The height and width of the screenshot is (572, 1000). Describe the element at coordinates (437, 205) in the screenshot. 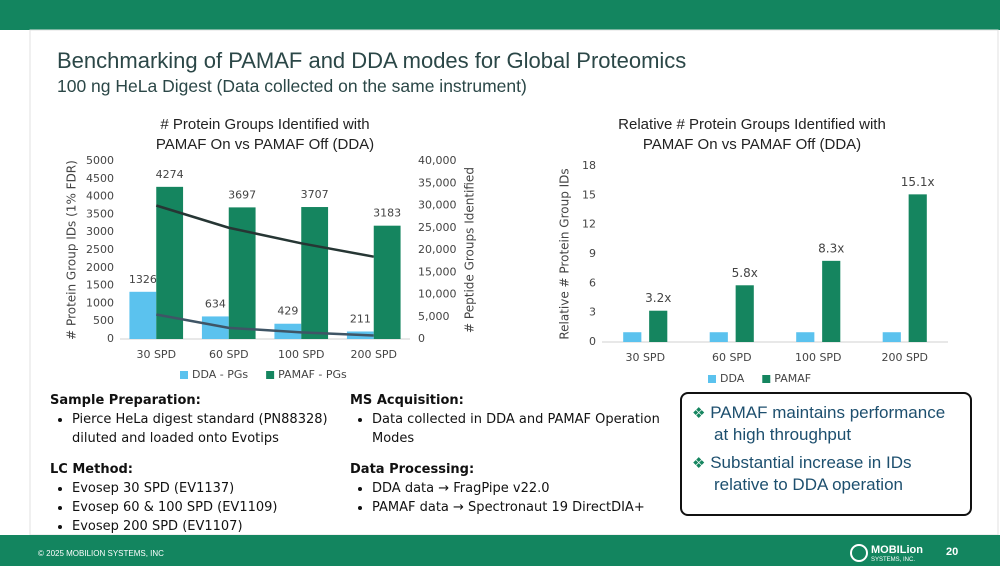

I see `y2-tick-label: 30,000` at that location.